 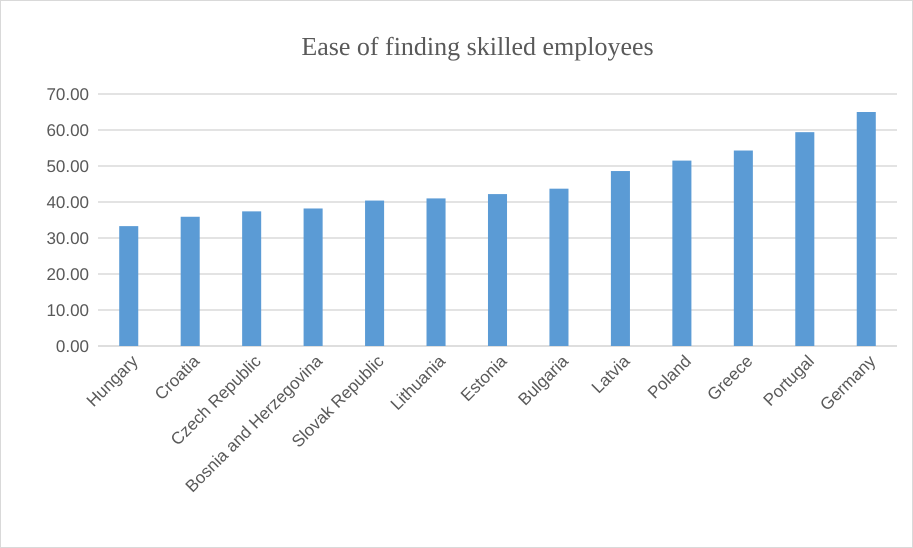 What do you see at coordinates (67, 274) in the screenshot?
I see `y-tick-label: 20.00` at bounding box center [67, 274].